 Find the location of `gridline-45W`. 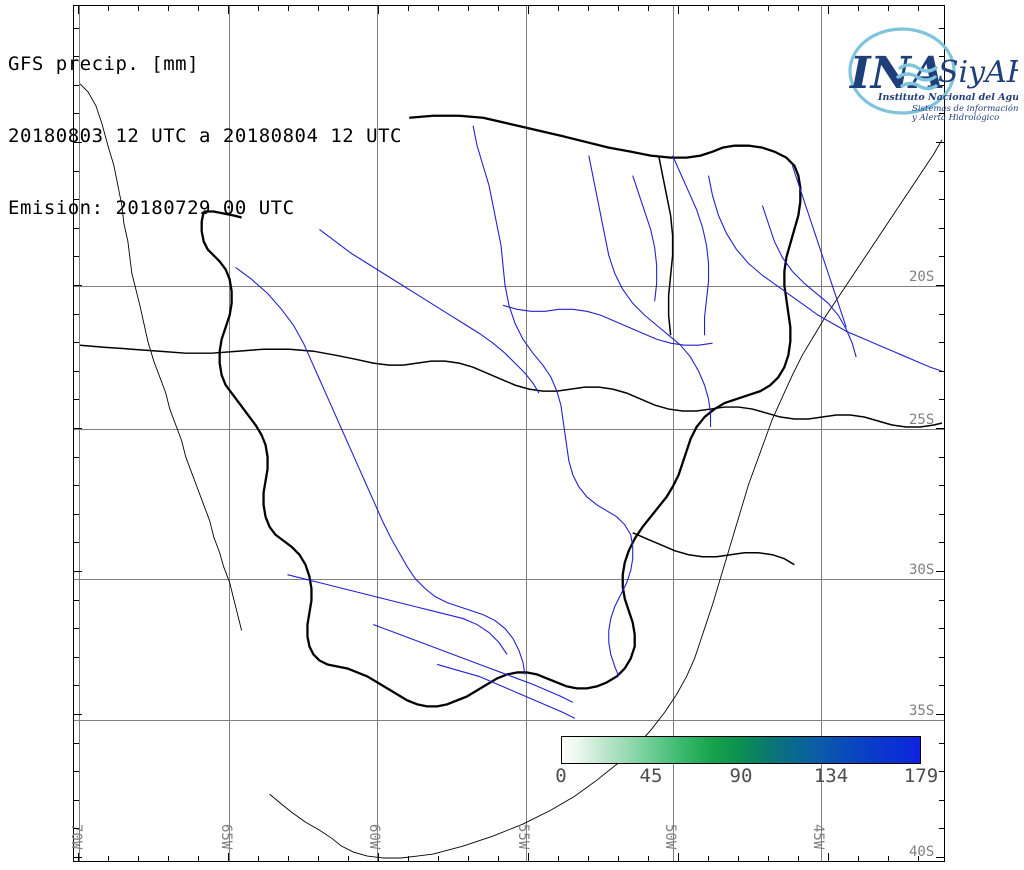

gridline-45W is located at coordinates (821, 433).